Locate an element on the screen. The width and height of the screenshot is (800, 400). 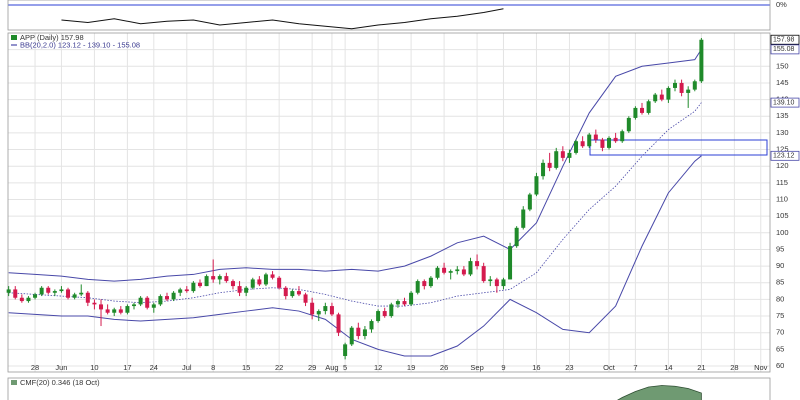
legend-swatch-price is located at coordinates (14, 37).